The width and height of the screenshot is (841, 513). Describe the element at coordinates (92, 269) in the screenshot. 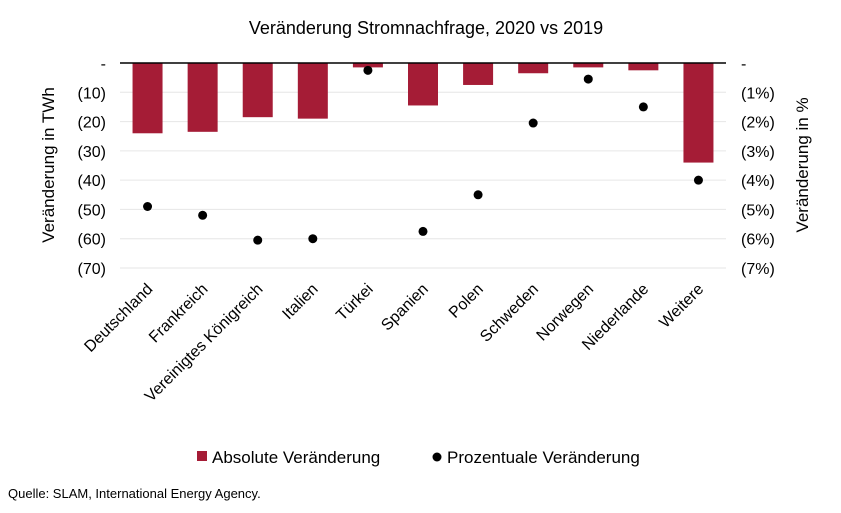

I see `left-tick-label: (70)` at that location.